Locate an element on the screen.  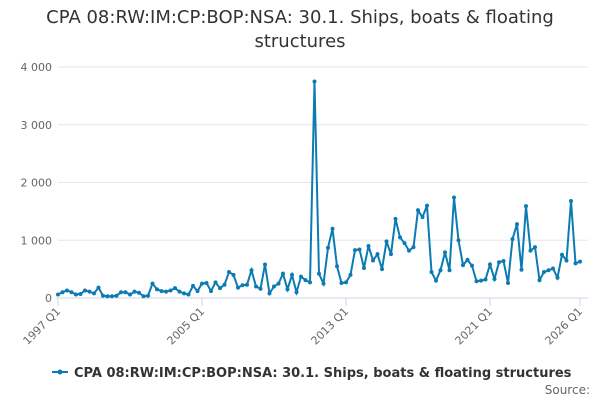
source: Source: is located at coordinates (567, 390).